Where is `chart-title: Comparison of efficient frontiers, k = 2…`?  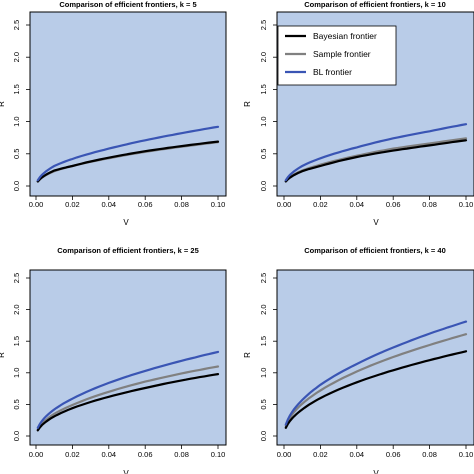
chart-title: Comparison of efficient frontiers, k = 2… is located at coordinates (128, 250).